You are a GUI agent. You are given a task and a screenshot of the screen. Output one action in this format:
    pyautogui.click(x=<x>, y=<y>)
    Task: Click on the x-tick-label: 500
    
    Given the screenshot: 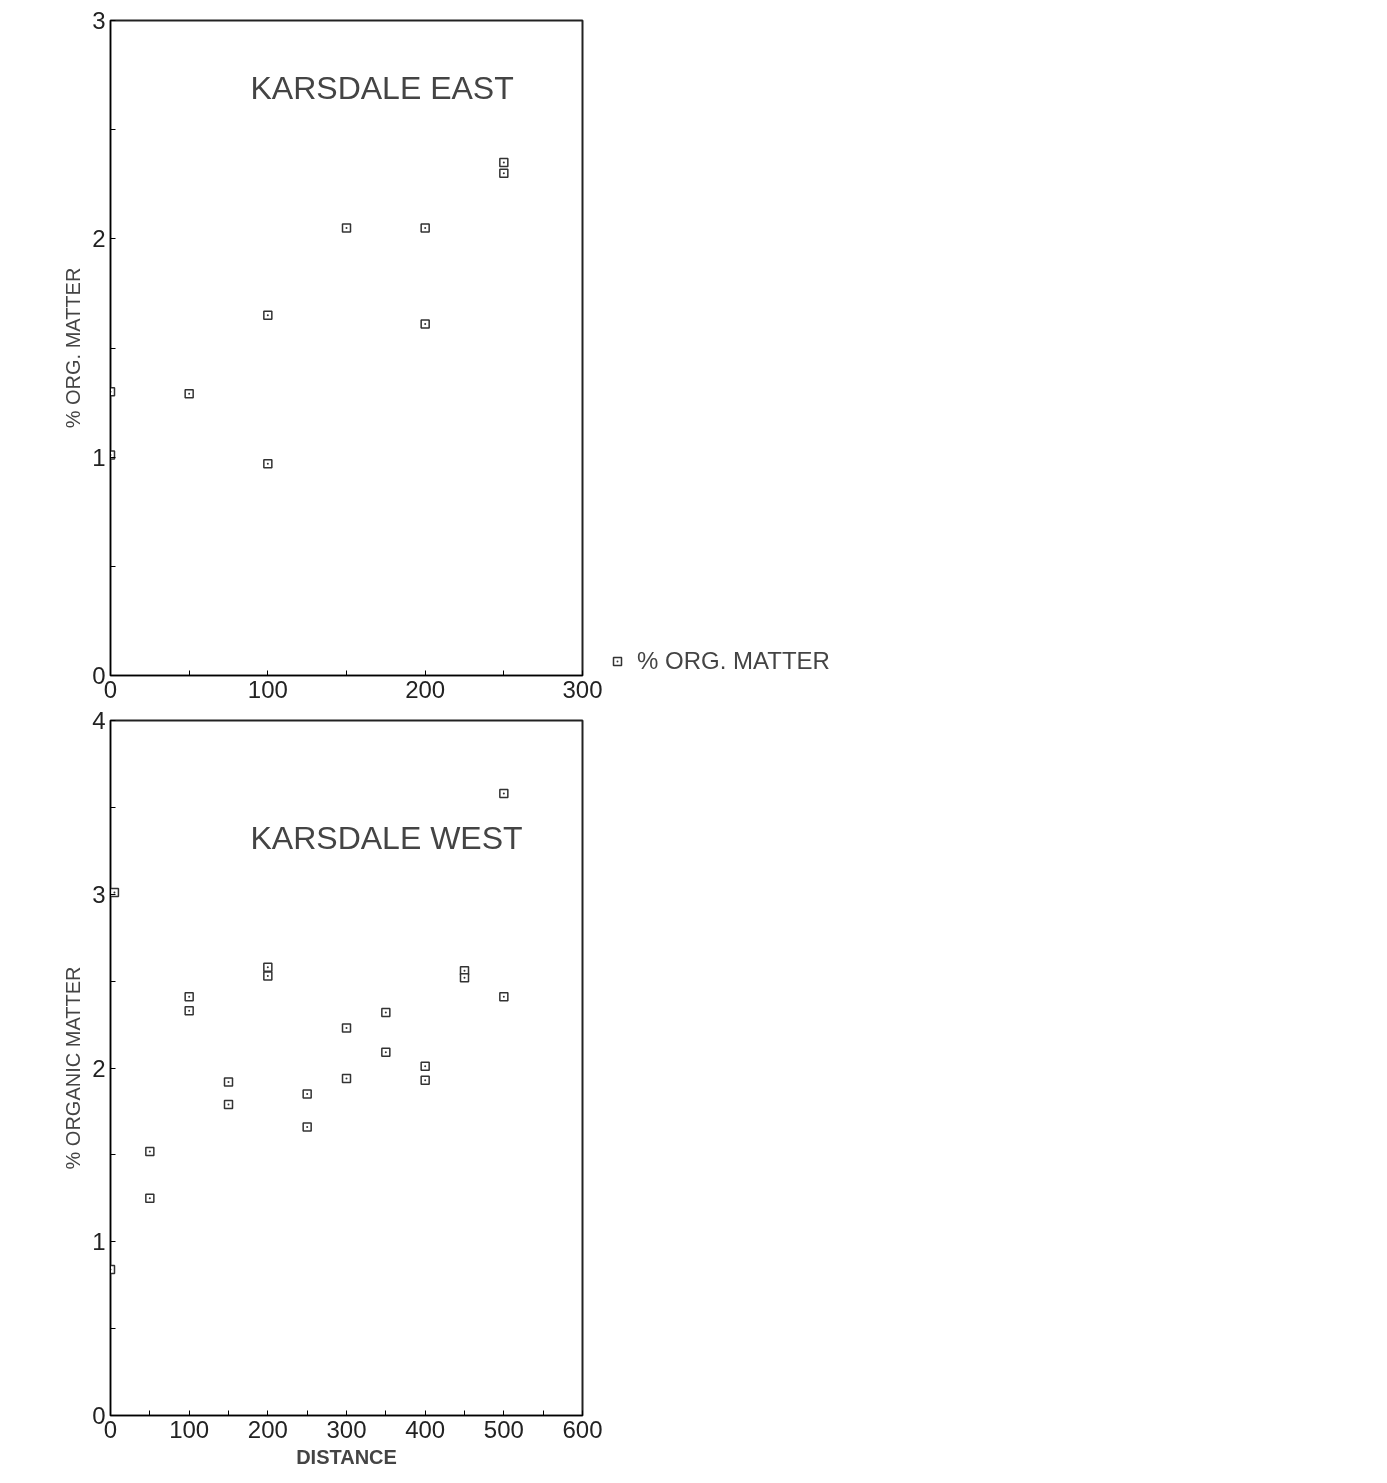 What is the action you would take?
    pyautogui.click(x=503, y=1429)
    